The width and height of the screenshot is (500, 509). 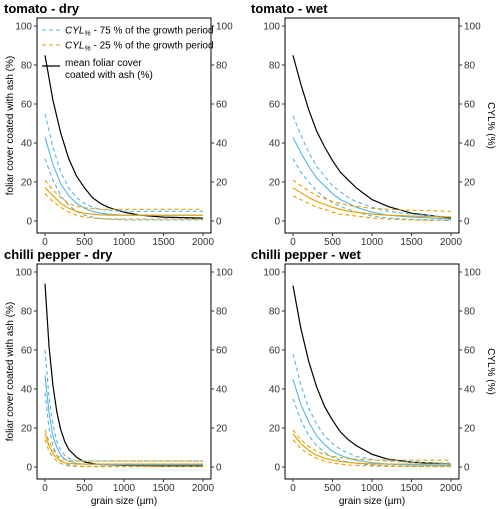 I want to click on legend-label-cyl75: CYL% - 75 % of the growth period, so click(x=139, y=32).